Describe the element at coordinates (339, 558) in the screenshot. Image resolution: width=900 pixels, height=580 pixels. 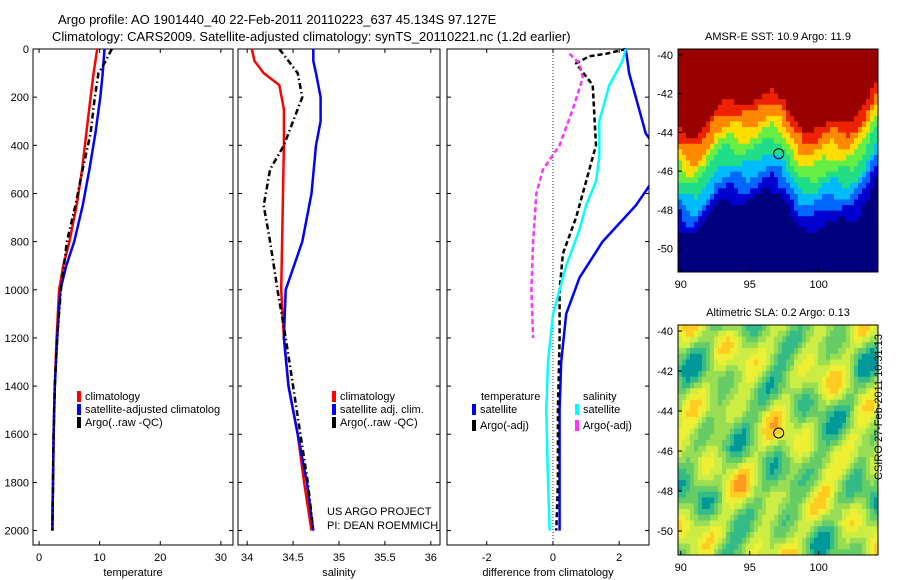
I see `x-tick-label: 35` at that location.